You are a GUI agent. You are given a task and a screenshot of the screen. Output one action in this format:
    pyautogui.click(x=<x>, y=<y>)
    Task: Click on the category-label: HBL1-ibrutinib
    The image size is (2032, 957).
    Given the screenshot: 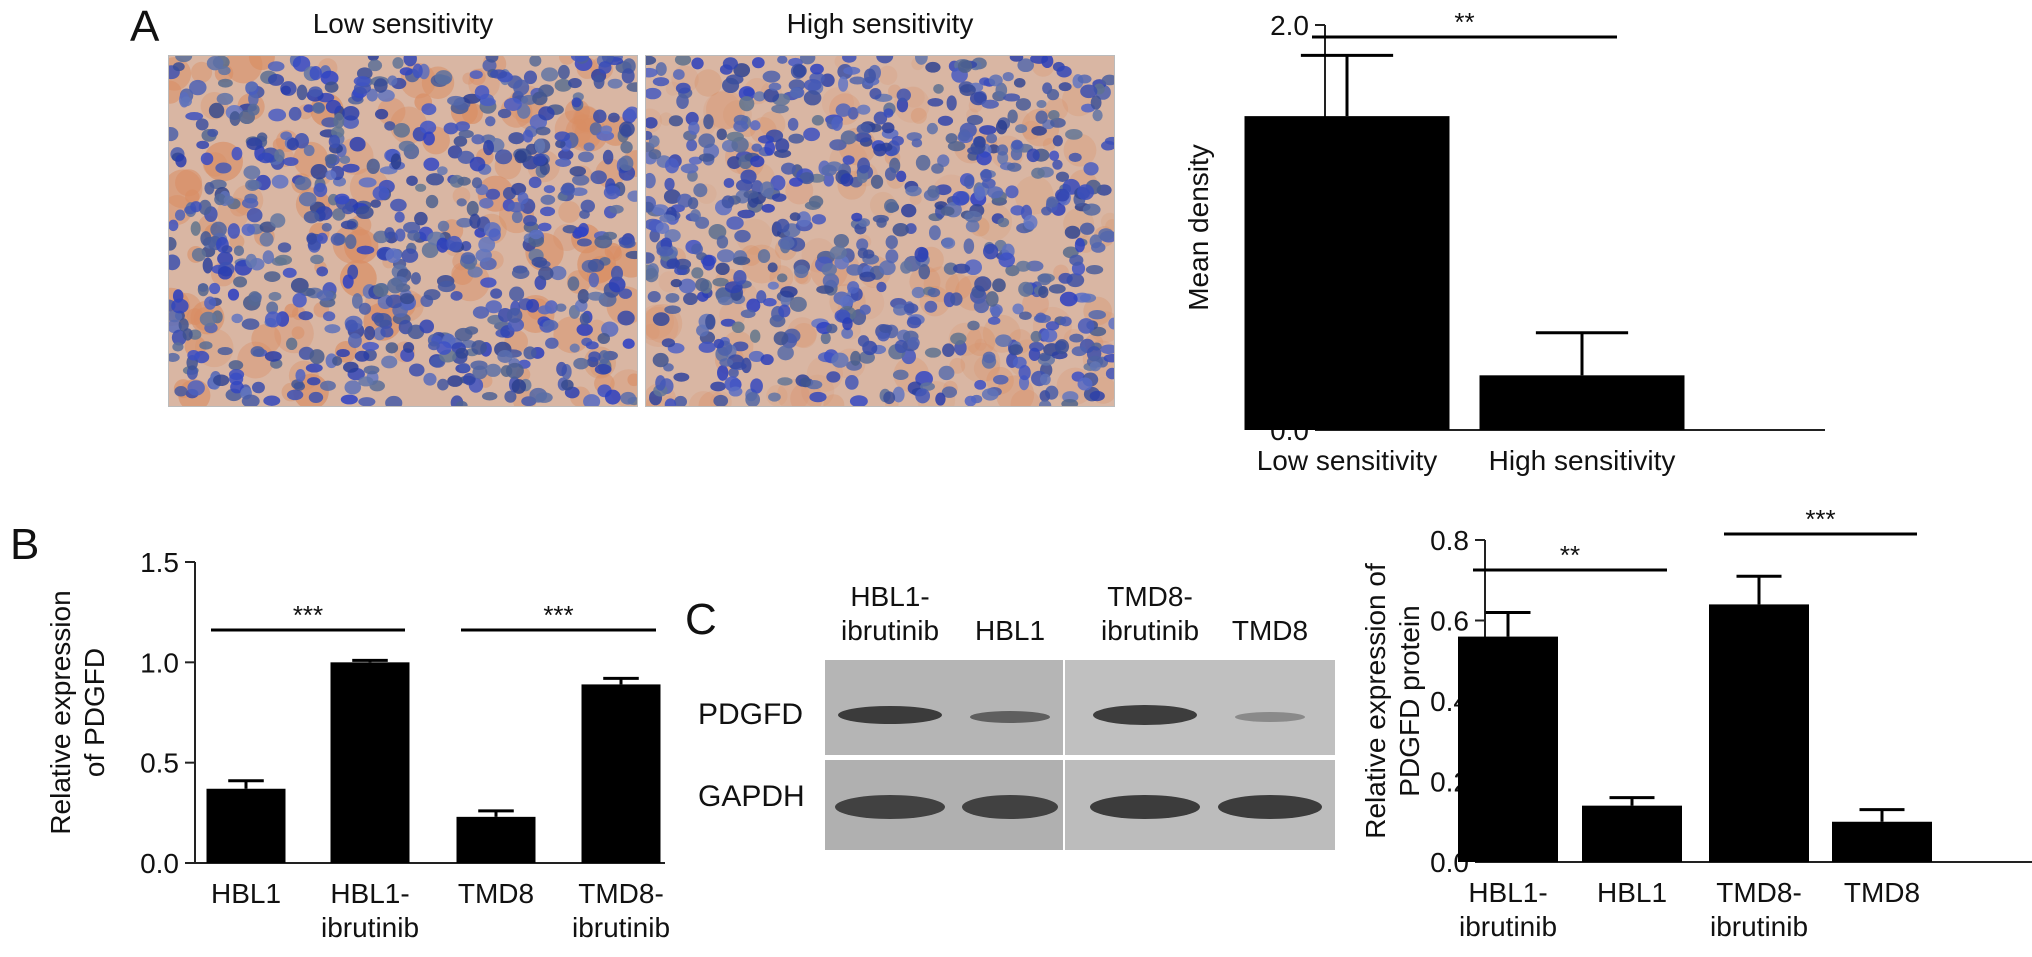 What is the action you would take?
    pyautogui.click(x=370, y=910)
    